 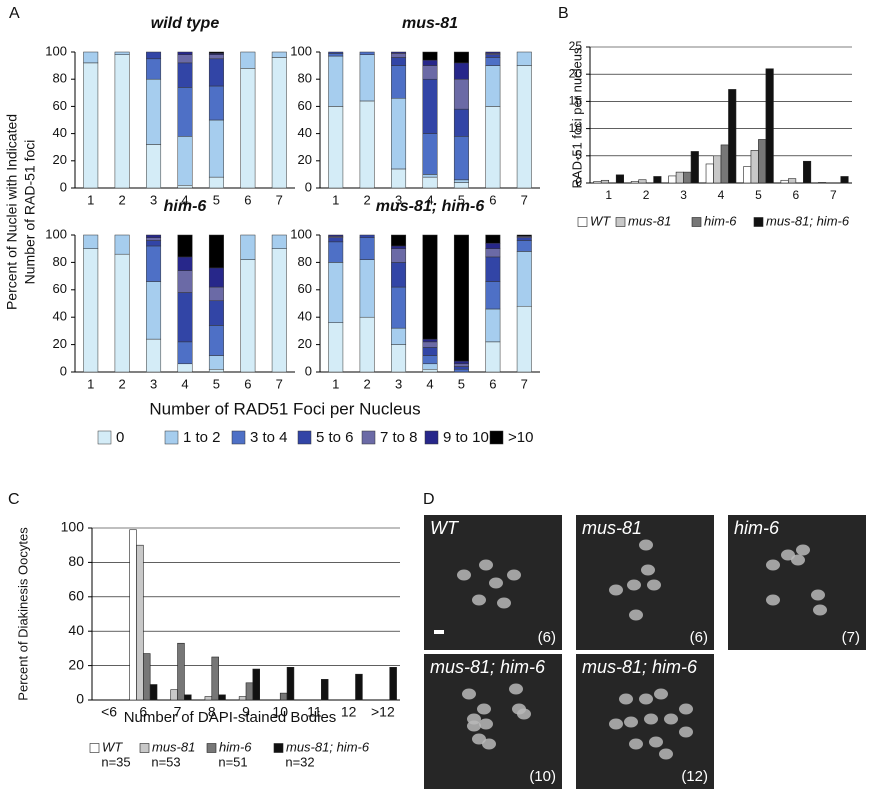 I want to click on n-label: n=35, so click(x=115, y=761).